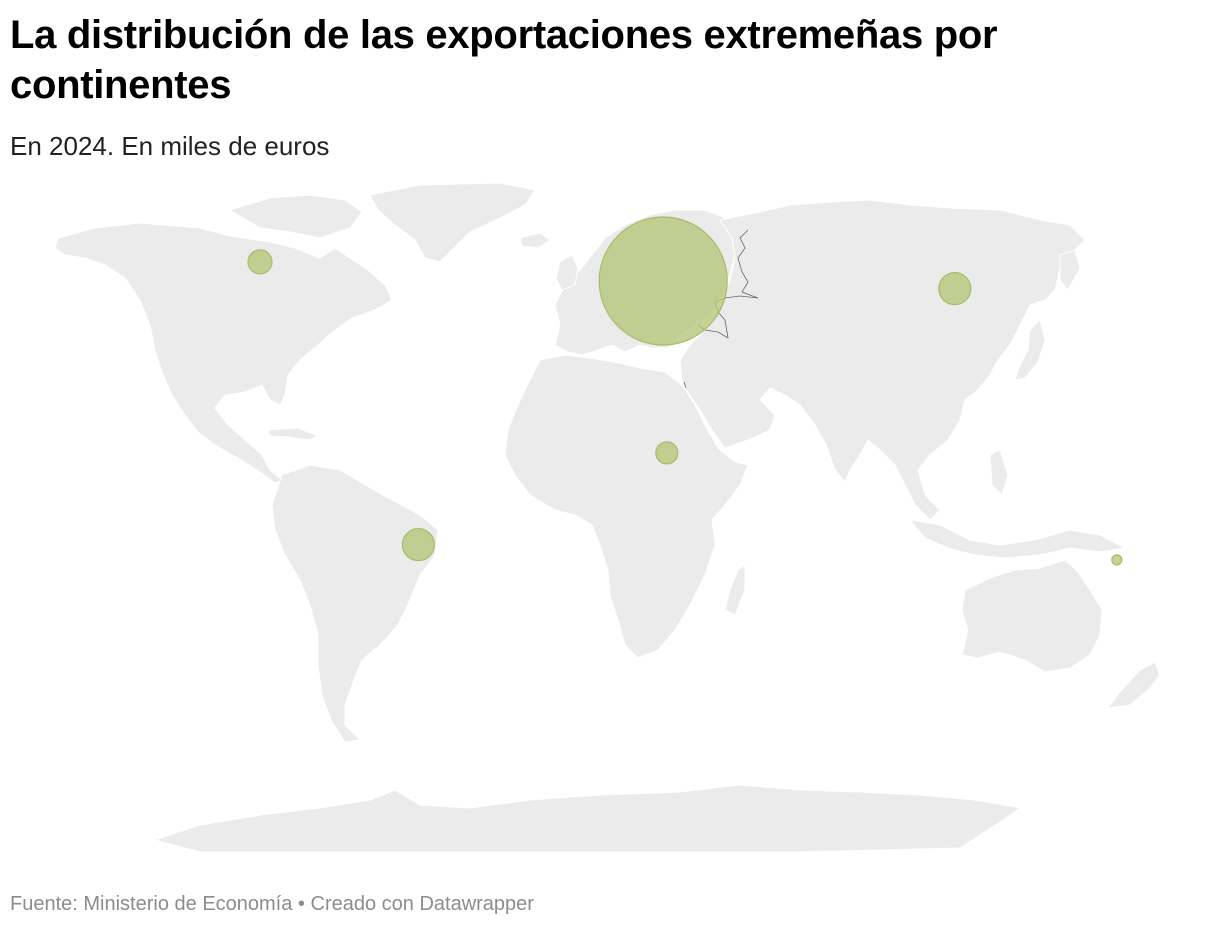 The height and width of the screenshot is (928, 1220). What do you see at coordinates (293, 434) in the screenshot?
I see `caribbean` at bounding box center [293, 434].